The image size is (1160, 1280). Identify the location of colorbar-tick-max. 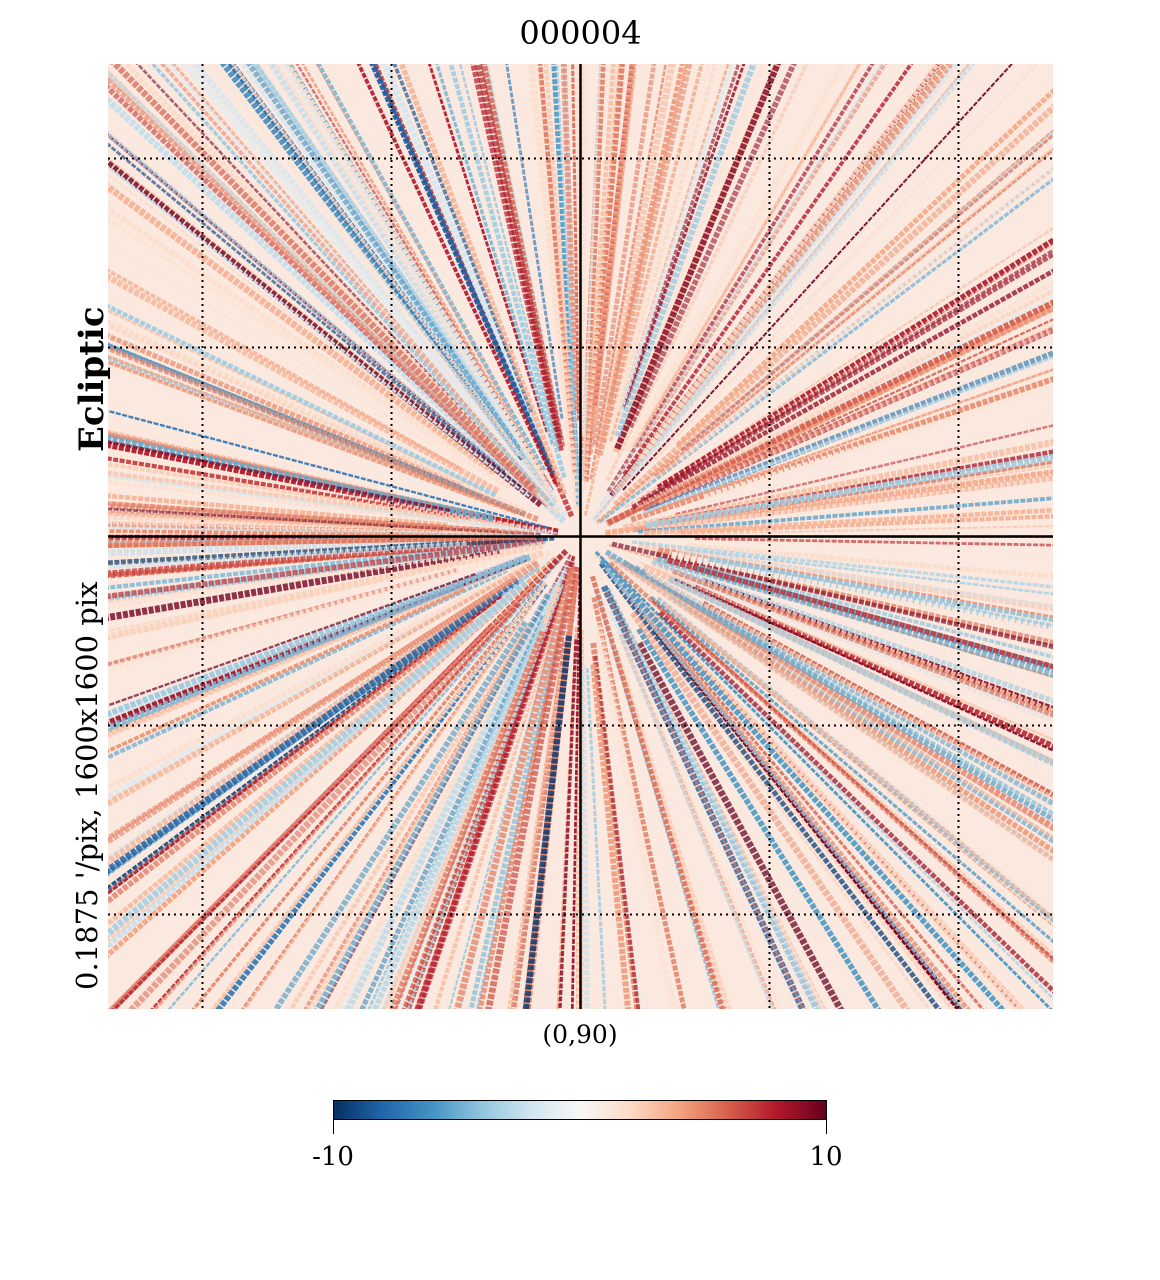
(826, 1127).